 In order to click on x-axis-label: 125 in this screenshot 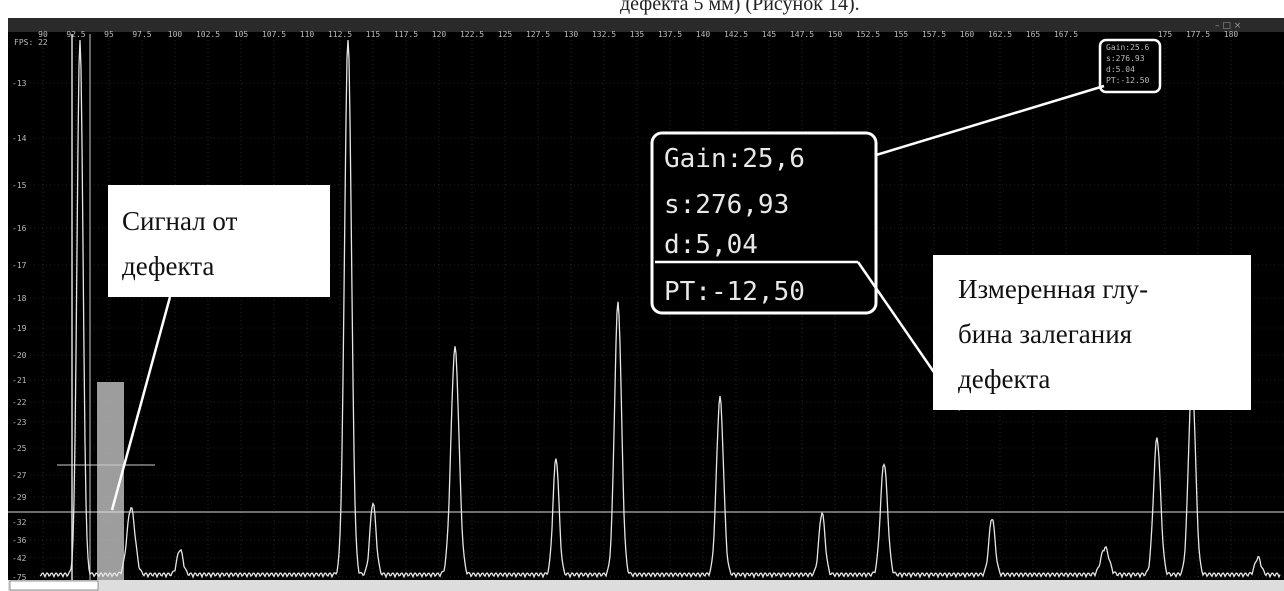, I will do `click(505, 34)`.